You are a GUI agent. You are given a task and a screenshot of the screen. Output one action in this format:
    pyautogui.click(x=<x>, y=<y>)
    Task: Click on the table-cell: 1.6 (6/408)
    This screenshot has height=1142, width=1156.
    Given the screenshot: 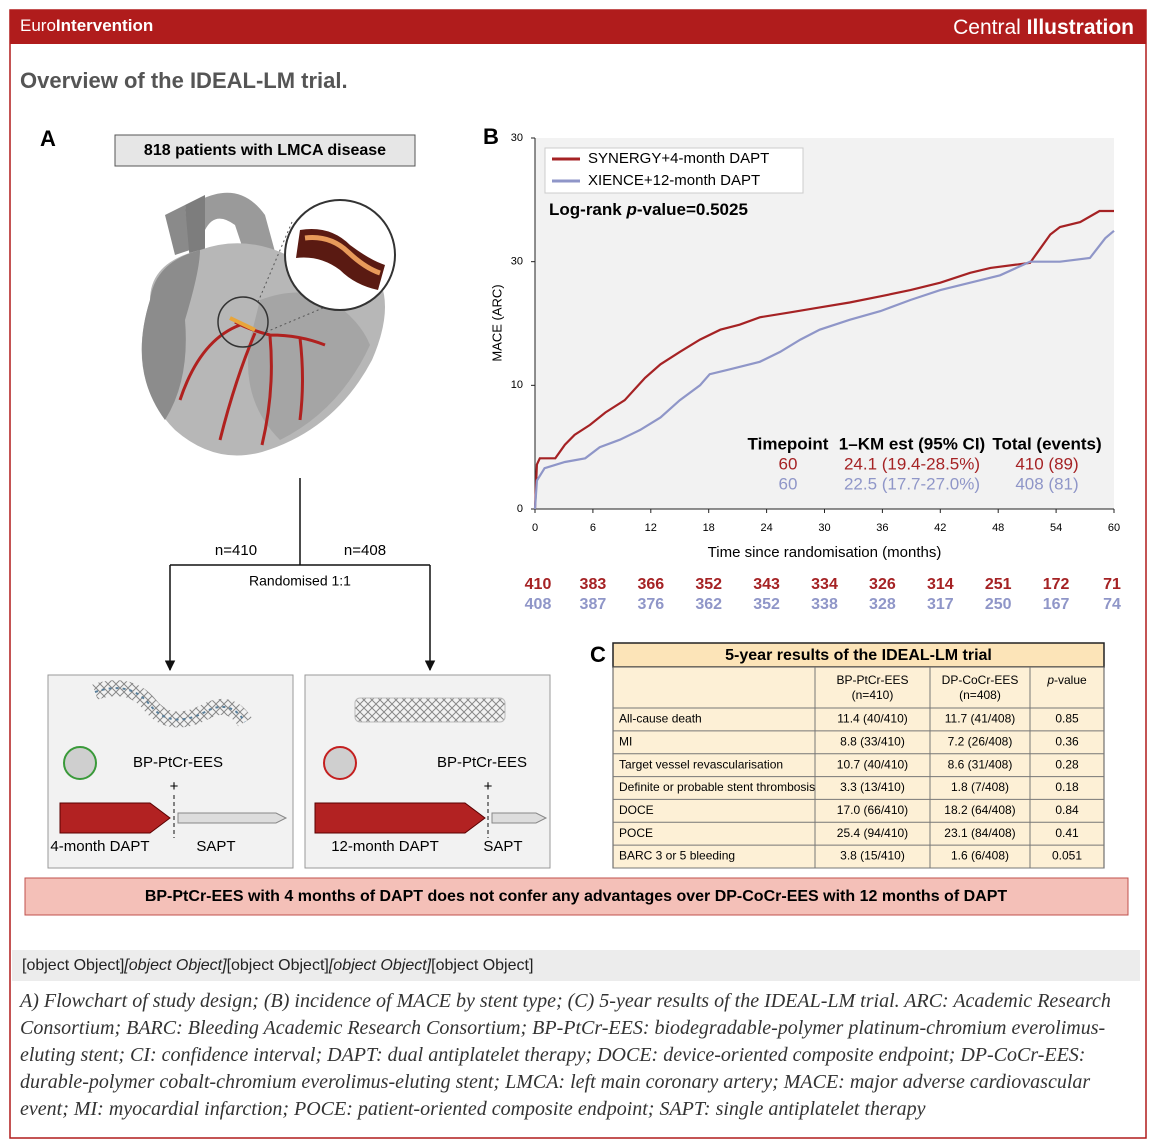 What is the action you would take?
    pyautogui.click(x=980, y=856)
    